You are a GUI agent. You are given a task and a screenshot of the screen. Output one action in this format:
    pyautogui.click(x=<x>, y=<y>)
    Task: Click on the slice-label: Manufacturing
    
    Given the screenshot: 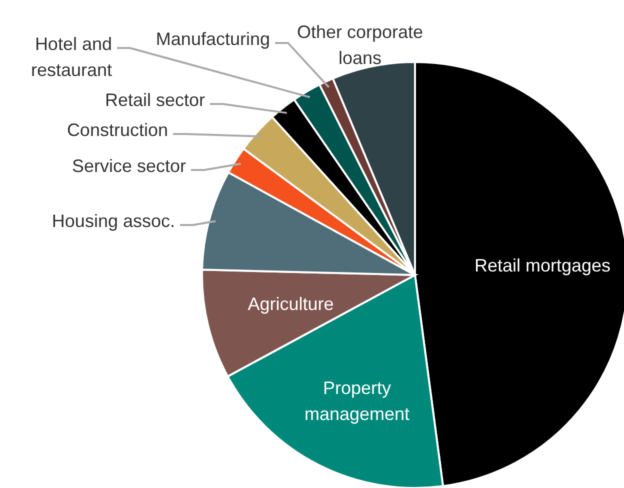 What is the action you would take?
    pyautogui.click(x=213, y=39)
    